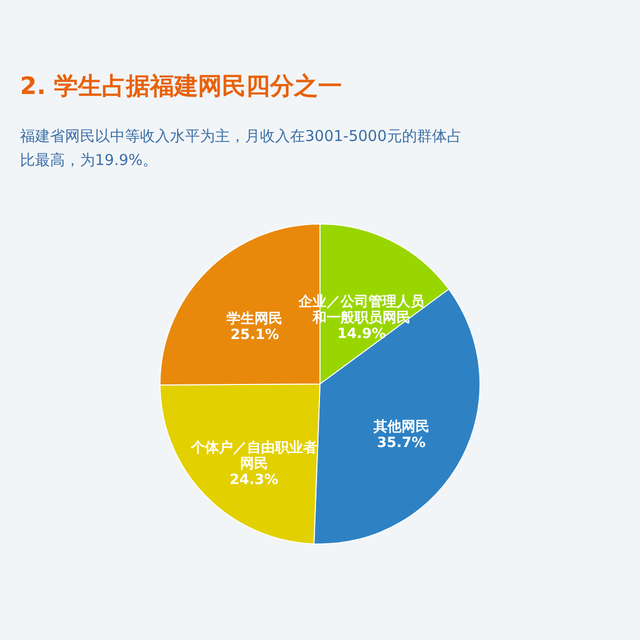 Image resolution: width=640 pixels, height=640 pixels. Describe the element at coordinates (255, 335) in the screenshot. I see `data-label: 25.1%` at that location.